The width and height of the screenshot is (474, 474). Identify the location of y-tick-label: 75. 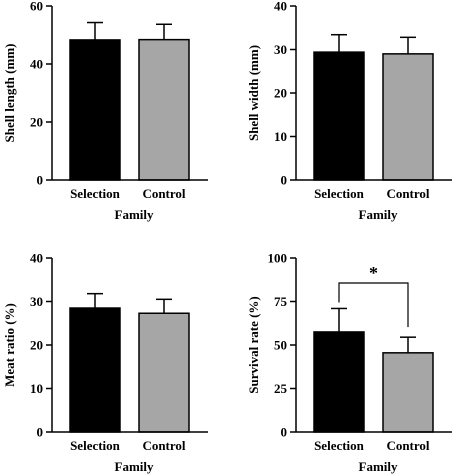
(281, 301).